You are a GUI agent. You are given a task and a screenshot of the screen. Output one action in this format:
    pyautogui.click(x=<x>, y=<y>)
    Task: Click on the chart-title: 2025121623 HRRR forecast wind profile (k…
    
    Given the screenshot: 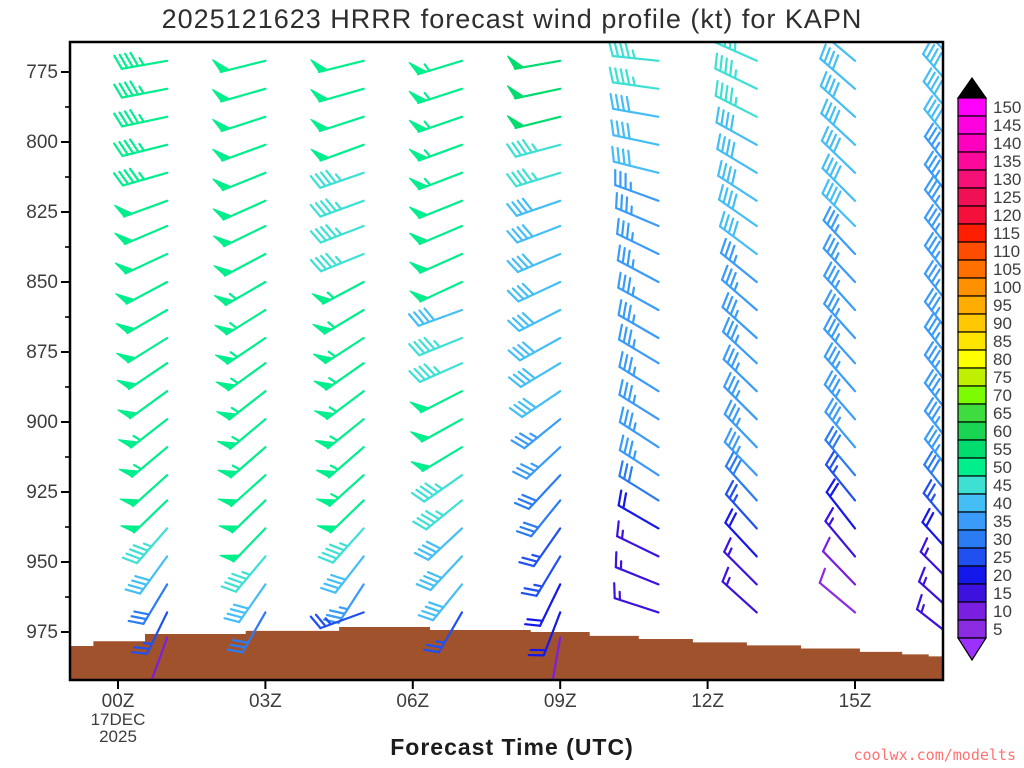 What is the action you would take?
    pyautogui.click(x=512, y=19)
    